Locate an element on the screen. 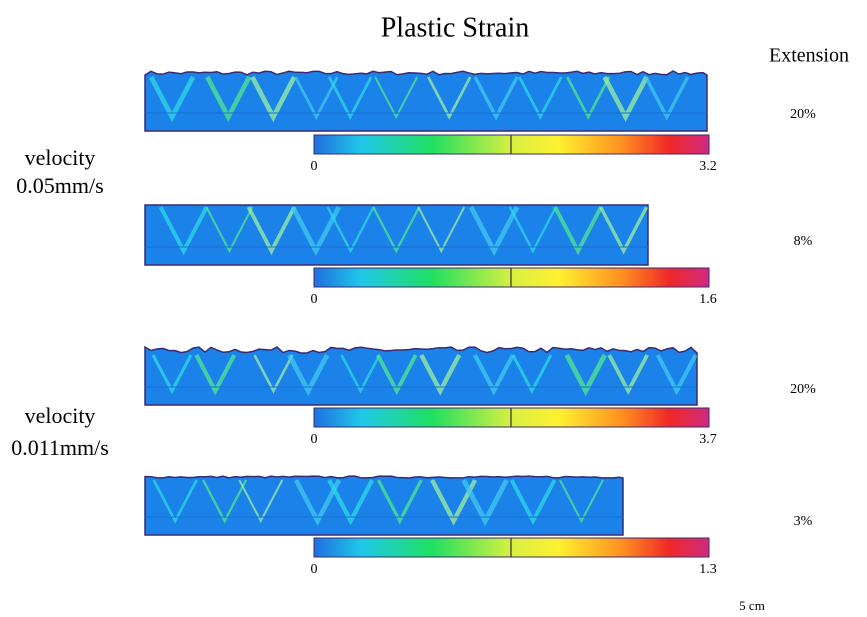 This screenshot has width=867, height=617. colorbar-max: 3.7 is located at coordinates (708, 439).